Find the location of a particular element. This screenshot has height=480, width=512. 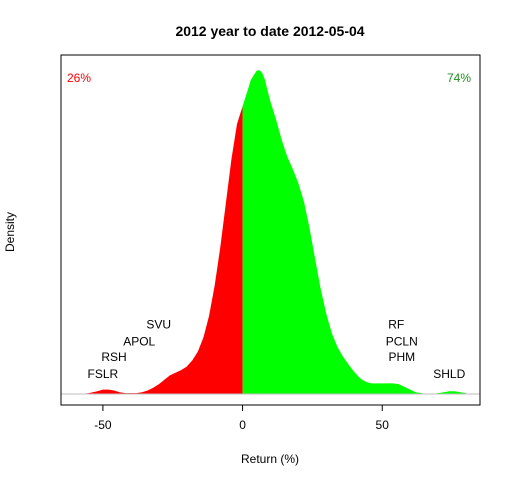

ticker-label: APOL is located at coordinates (139, 341).